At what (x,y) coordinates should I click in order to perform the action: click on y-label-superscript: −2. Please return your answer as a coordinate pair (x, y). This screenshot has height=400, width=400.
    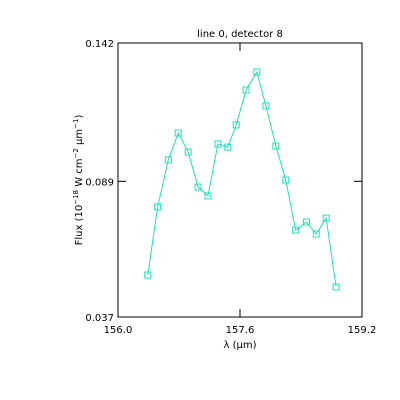
    Looking at the image, I should click on (76, 153).